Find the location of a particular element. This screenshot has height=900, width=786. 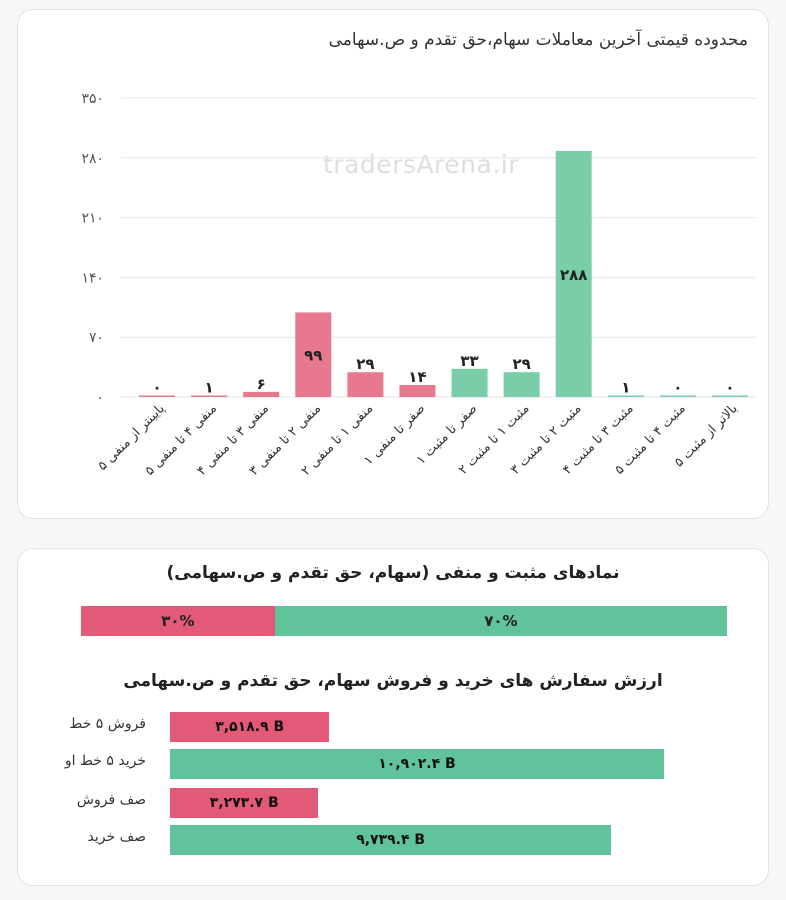

negative-segment: ۳۰% is located at coordinates (178, 621).